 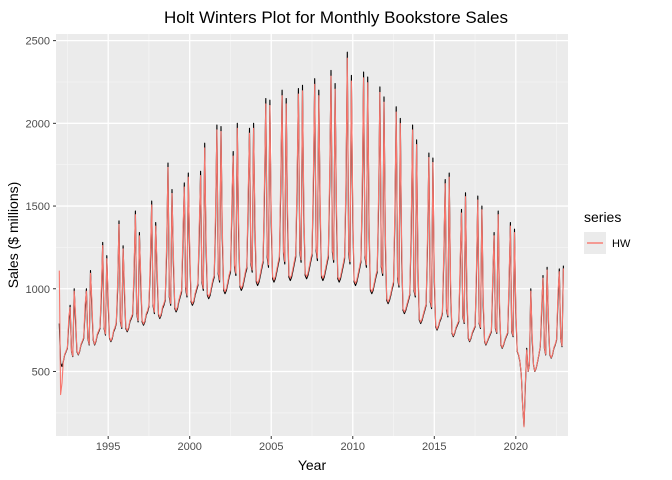 What do you see at coordinates (38, 42) in the screenshot?
I see `y-tick-label: 2500` at bounding box center [38, 42].